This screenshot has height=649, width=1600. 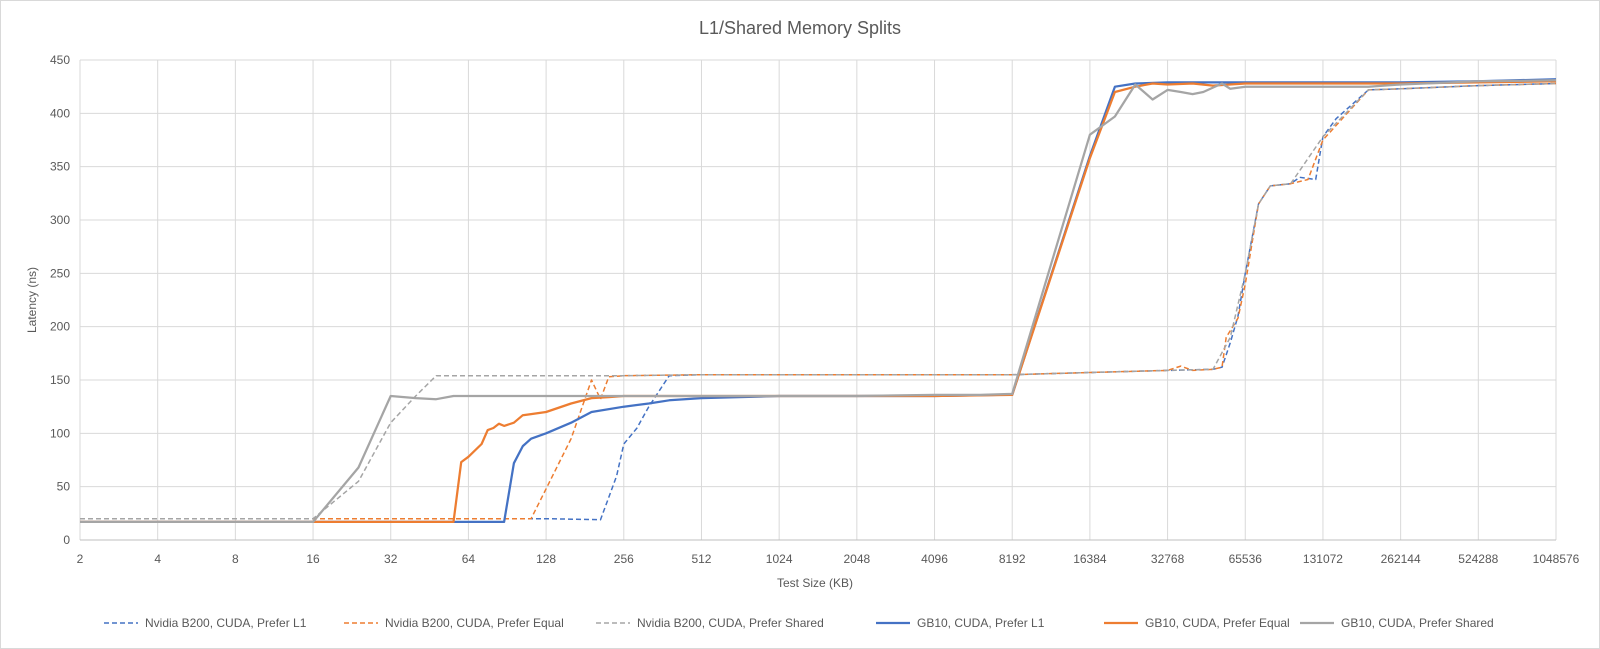 I want to click on legend-label: Nvidia B200, CUDA, Prefer Shared, so click(x=730, y=623).